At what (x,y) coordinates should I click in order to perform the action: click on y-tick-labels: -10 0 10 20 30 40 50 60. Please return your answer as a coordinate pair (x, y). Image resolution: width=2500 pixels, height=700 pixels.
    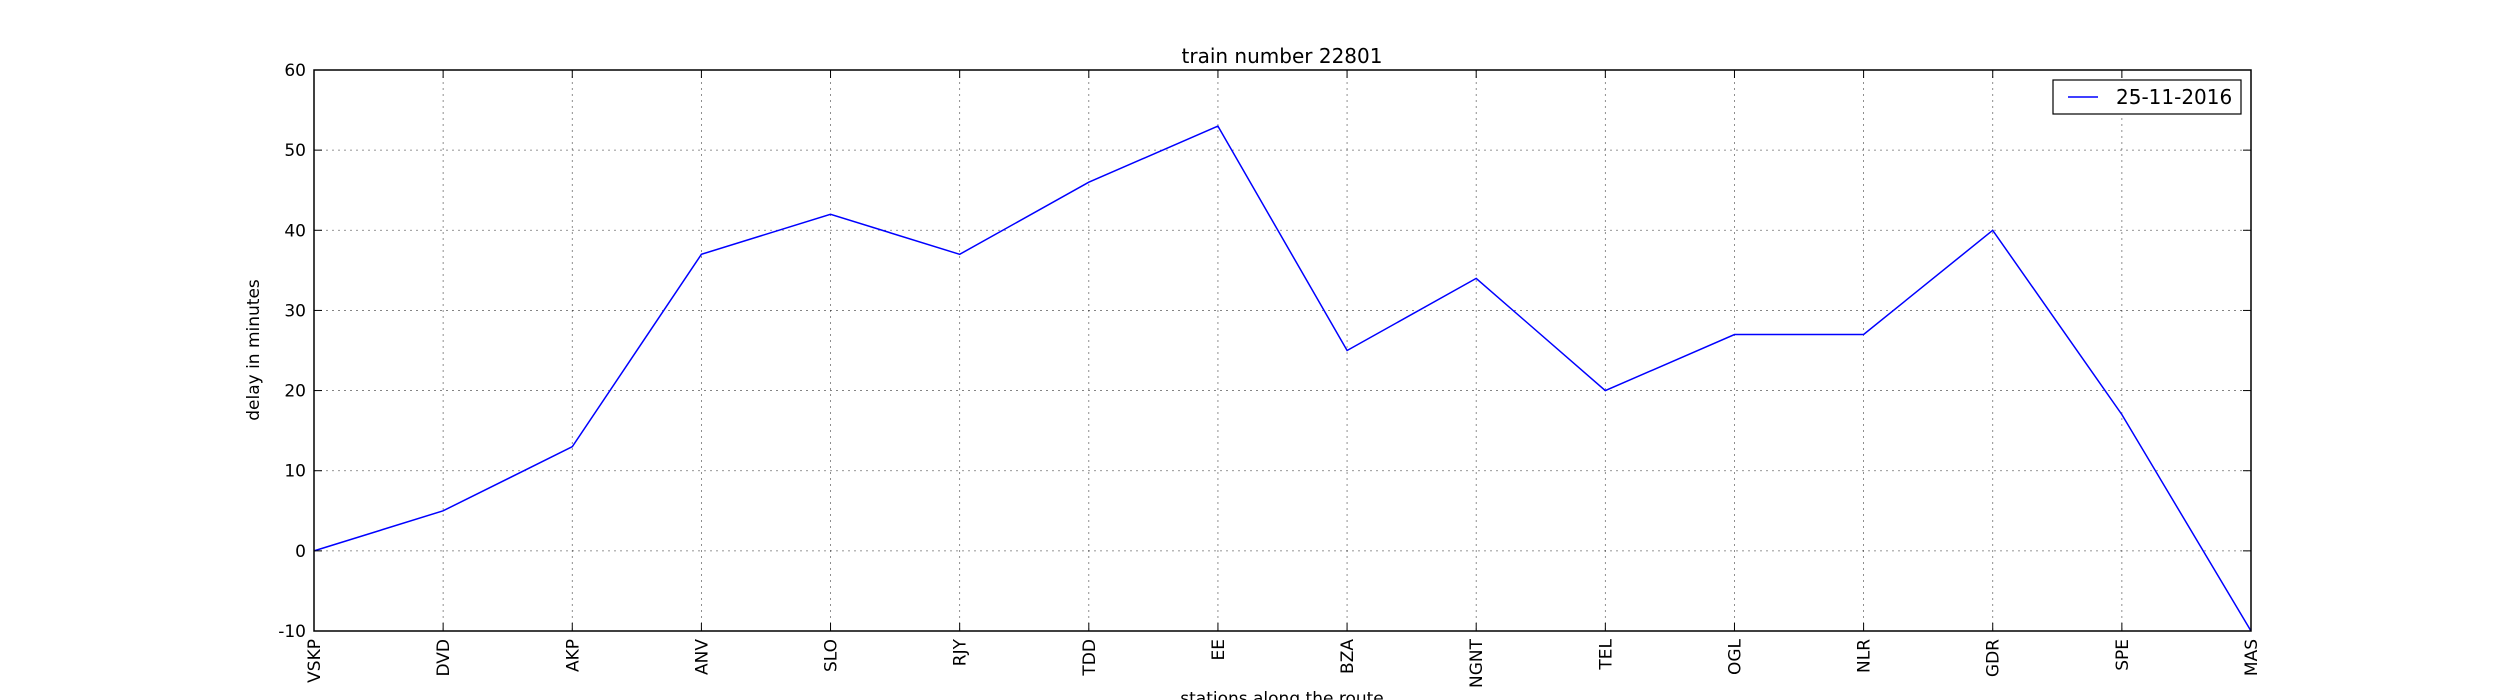
    Looking at the image, I should click on (292, 351).